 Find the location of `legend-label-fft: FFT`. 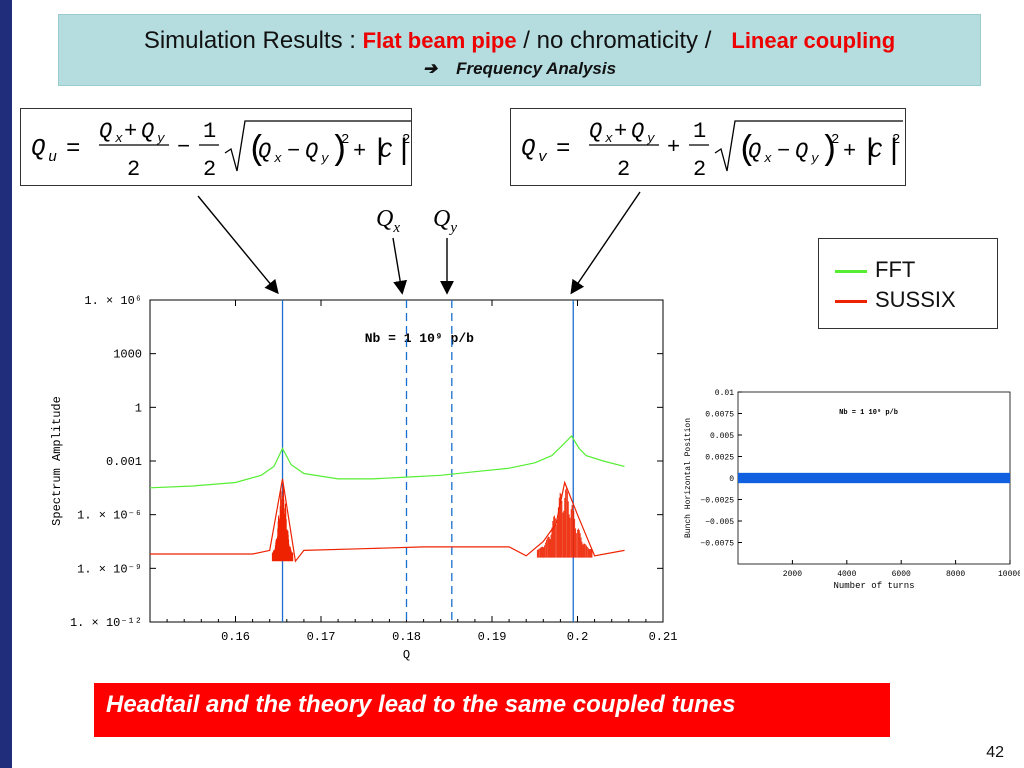

legend-label-fft: FFT is located at coordinates (895, 269).